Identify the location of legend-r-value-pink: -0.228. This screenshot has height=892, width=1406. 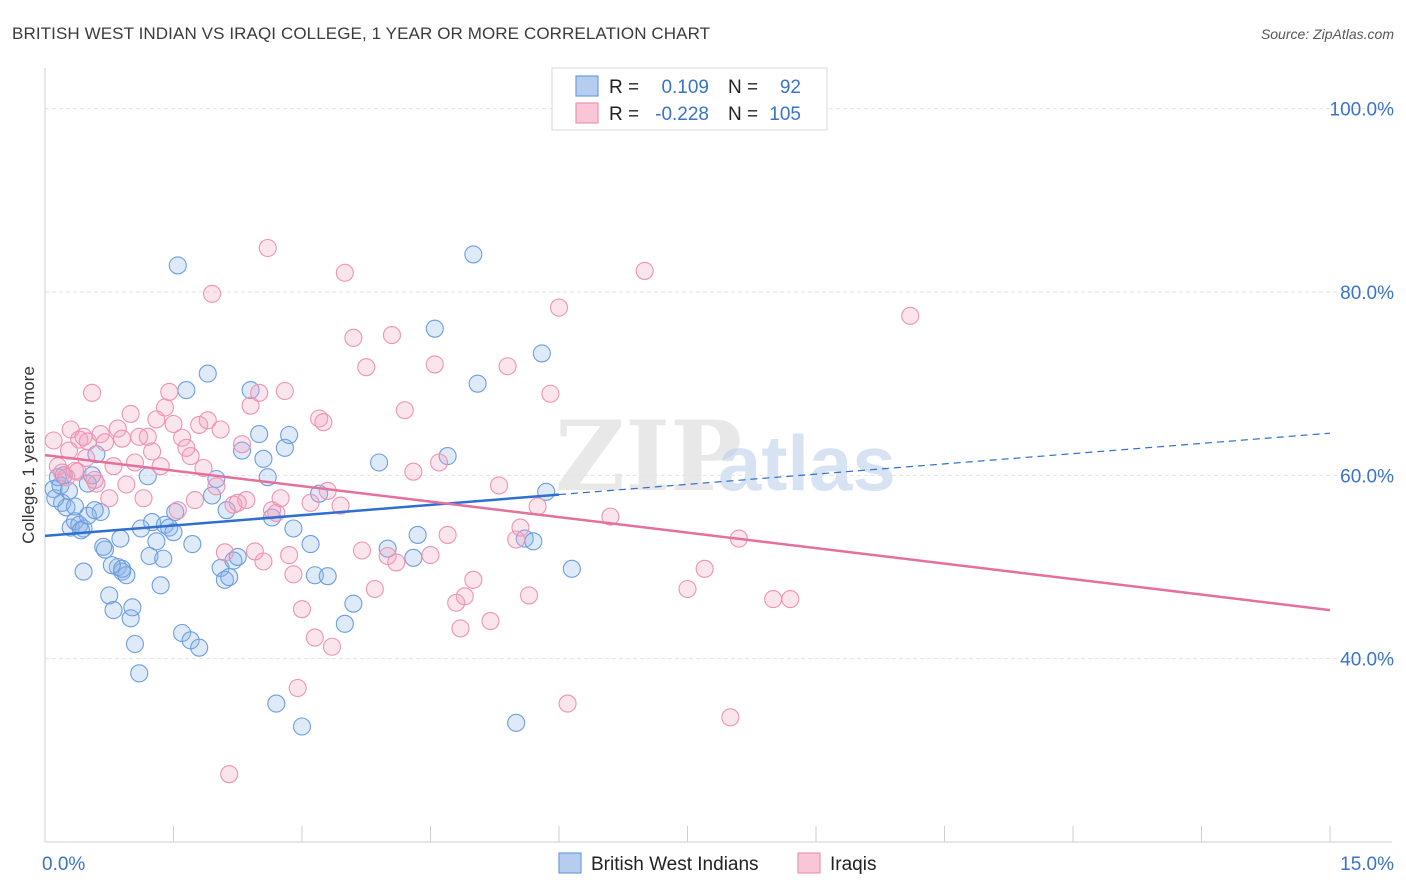
(682, 114).